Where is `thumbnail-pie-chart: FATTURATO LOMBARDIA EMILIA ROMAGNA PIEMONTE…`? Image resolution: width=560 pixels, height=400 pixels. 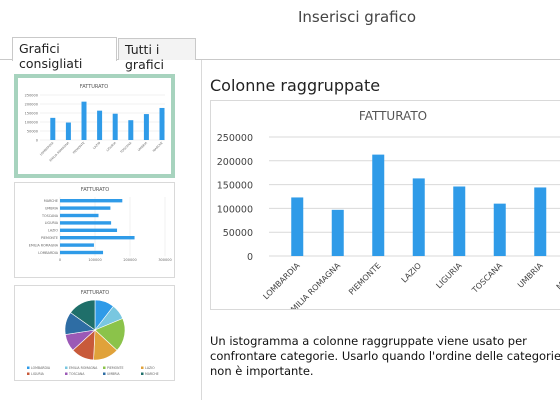 thumbnail-pie-chart: FATTURATO LOMBARDIA EMILIA ROMAGNA PIEMONTE… is located at coordinates (93, 333).